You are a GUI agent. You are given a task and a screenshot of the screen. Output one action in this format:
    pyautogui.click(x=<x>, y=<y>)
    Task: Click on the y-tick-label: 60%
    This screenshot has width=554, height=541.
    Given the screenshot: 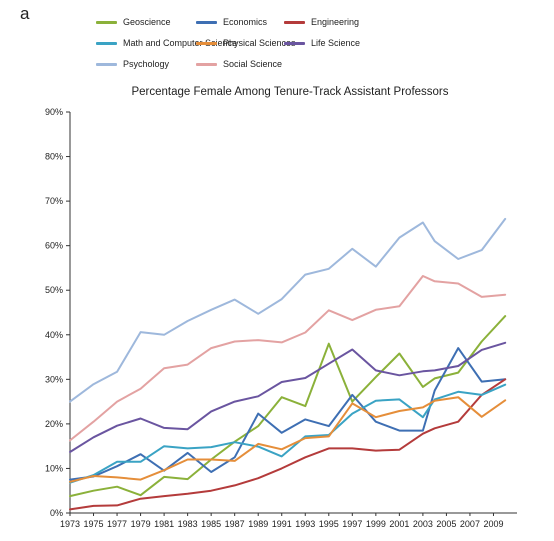 What is the action you would take?
    pyautogui.click(x=54, y=246)
    